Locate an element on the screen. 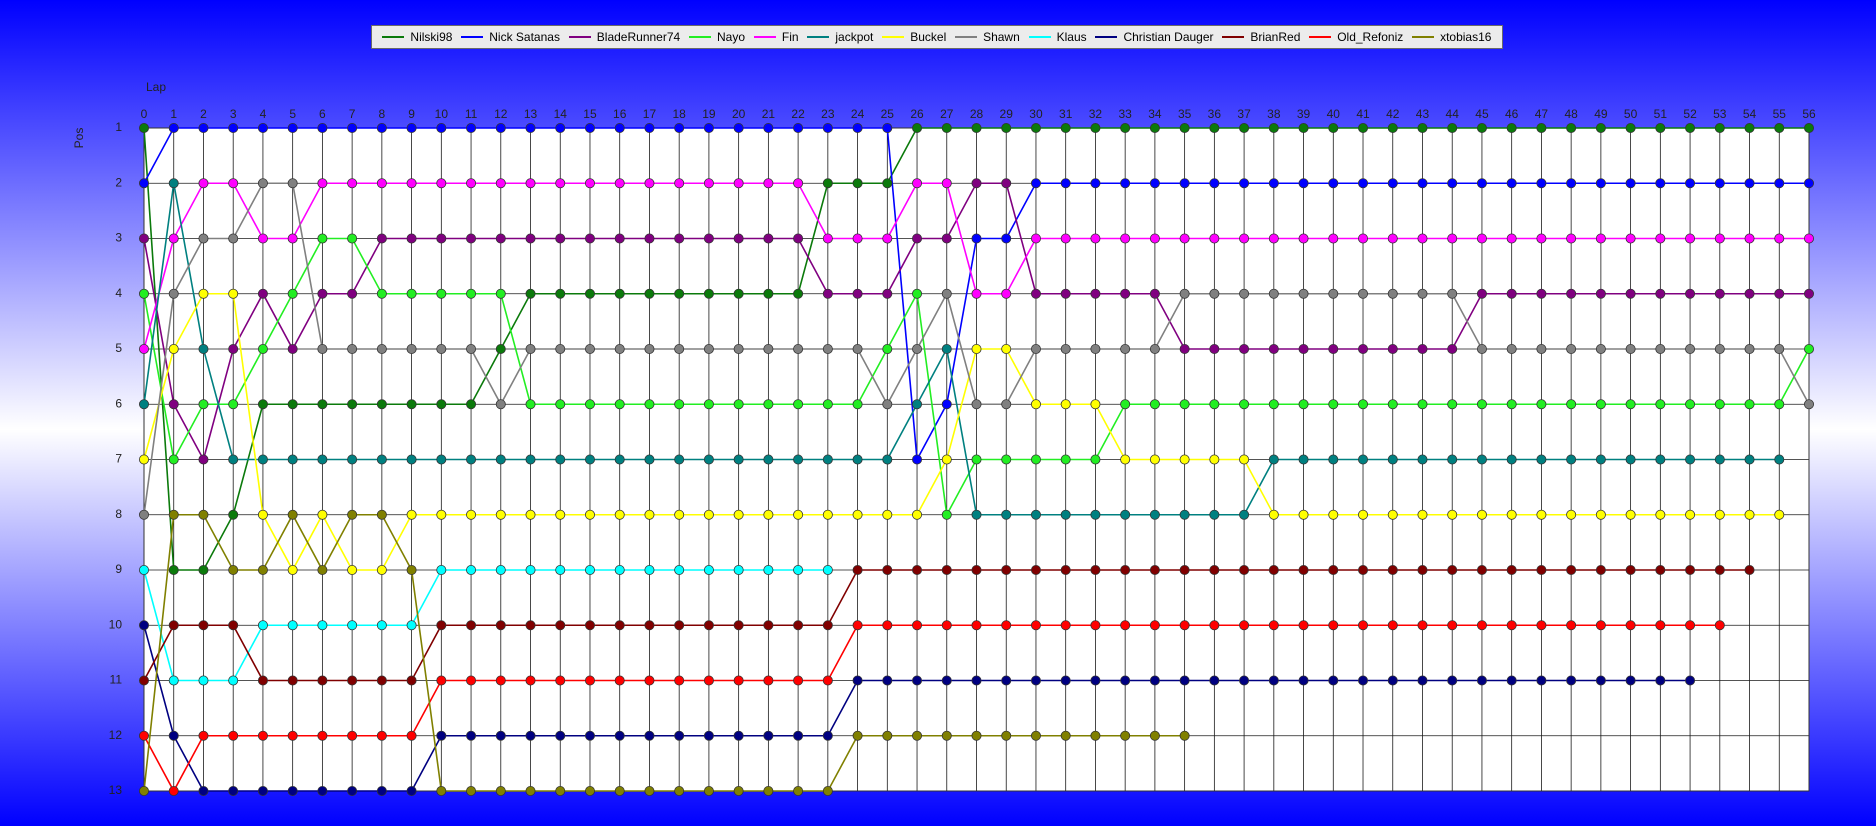 The height and width of the screenshot is (826, 1876). x-tick-label: 18 is located at coordinates (679, 114).